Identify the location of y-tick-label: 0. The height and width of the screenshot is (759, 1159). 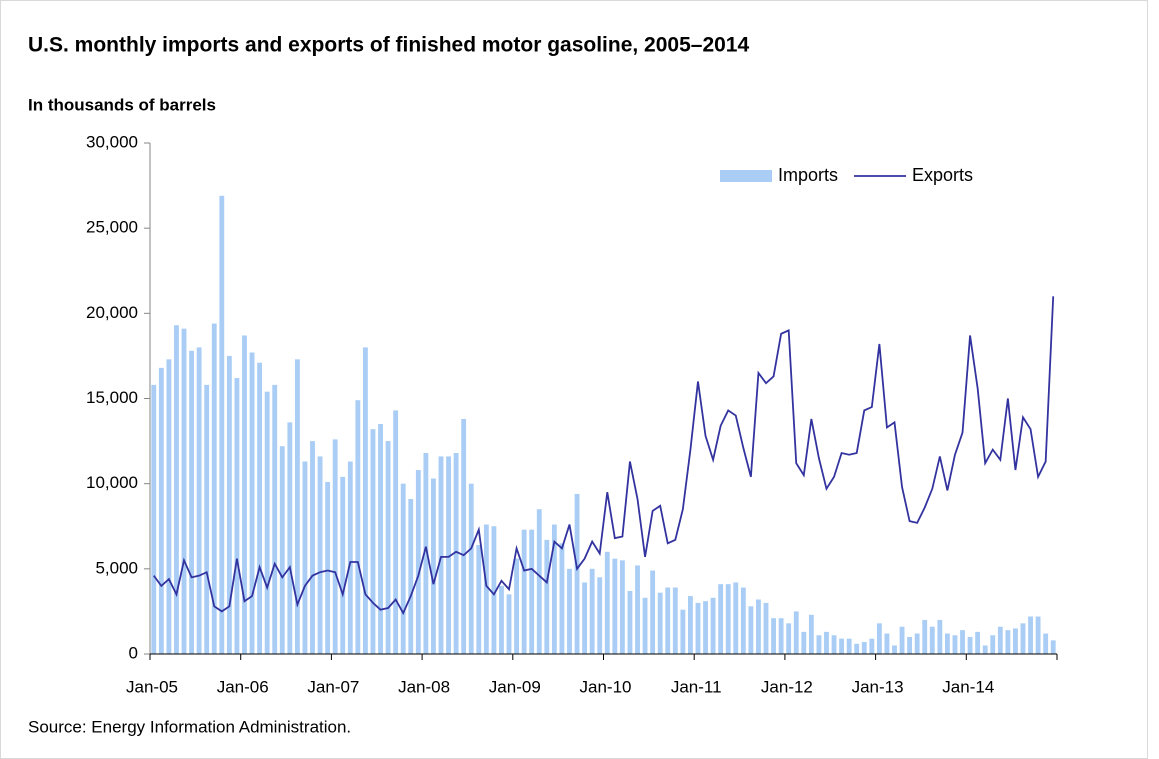
(133, 652).